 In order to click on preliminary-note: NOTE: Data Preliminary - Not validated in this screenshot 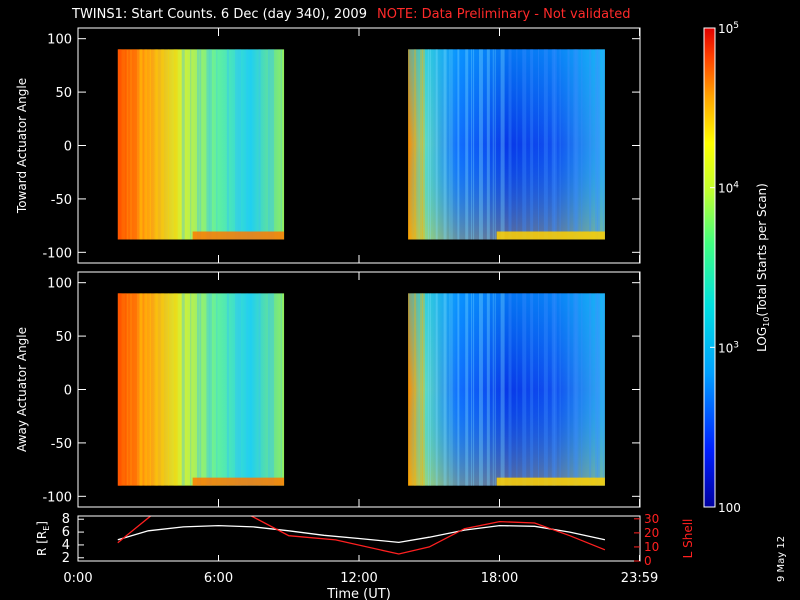, I will do `click(503, 14)`.